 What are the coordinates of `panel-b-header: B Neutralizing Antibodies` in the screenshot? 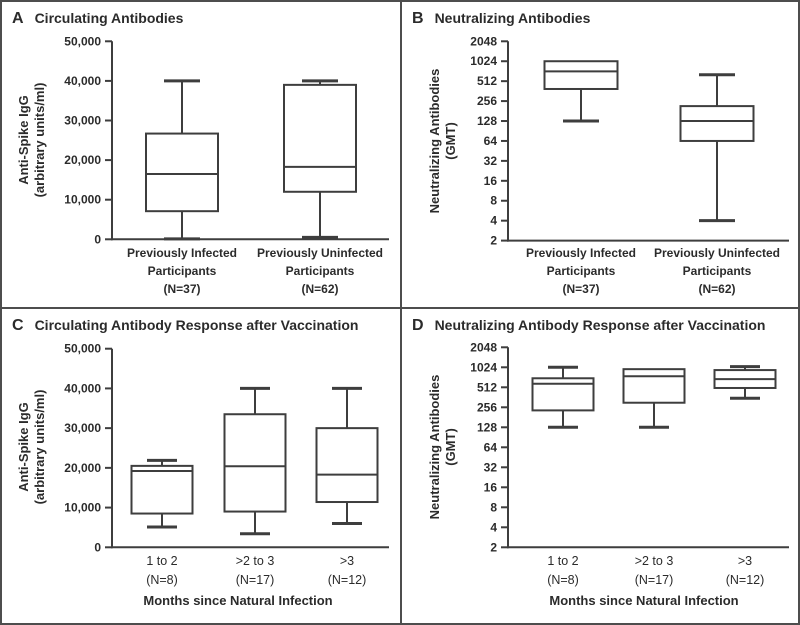 It's located at (501, 19).